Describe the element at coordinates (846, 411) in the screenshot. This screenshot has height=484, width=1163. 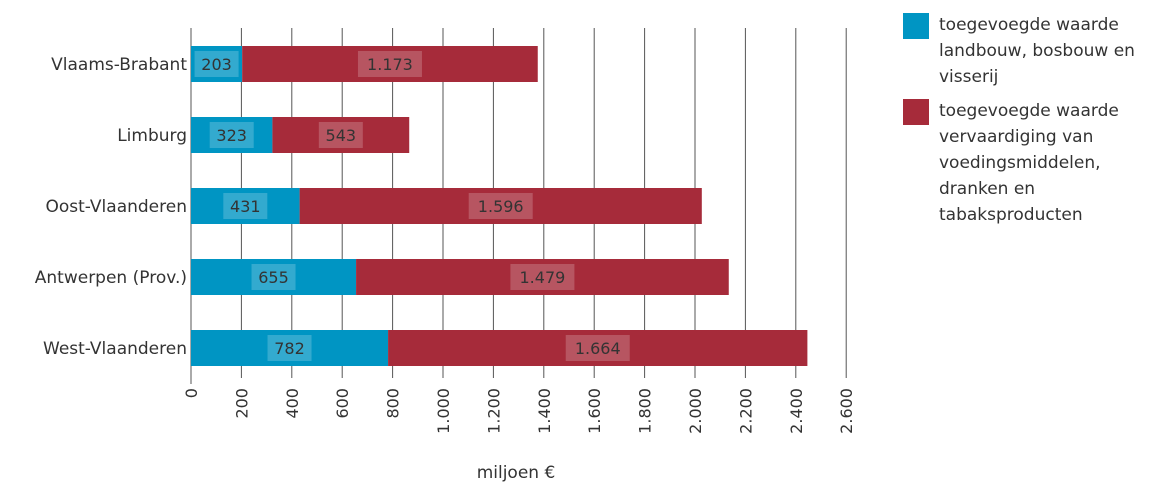
I see `x-tick-label: 2.600` at that location.